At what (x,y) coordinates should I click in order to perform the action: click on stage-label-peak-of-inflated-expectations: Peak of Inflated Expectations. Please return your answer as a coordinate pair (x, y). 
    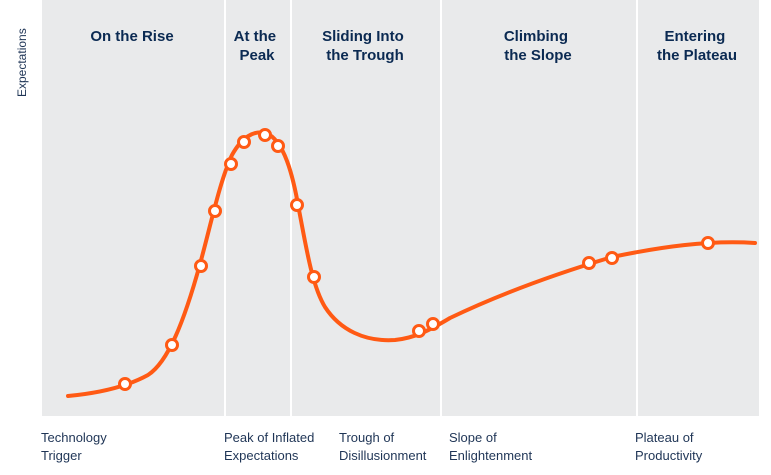
    Looking at the image, I should click on (271, 446).